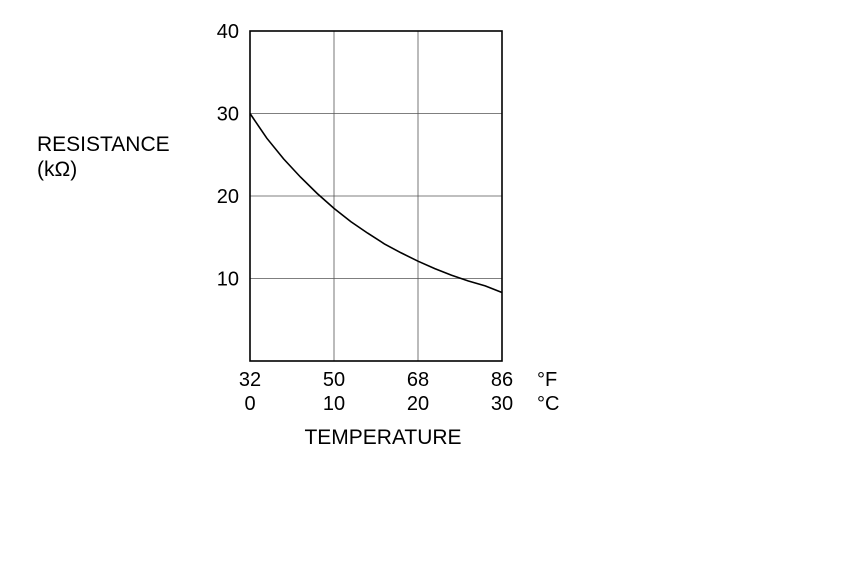 Image resolution: width=860 pixels, height=580 pixels. Describe the element at coordinates (502, 404) in the screenshot. I see `x-tick-label-celsius: 30` at that location.